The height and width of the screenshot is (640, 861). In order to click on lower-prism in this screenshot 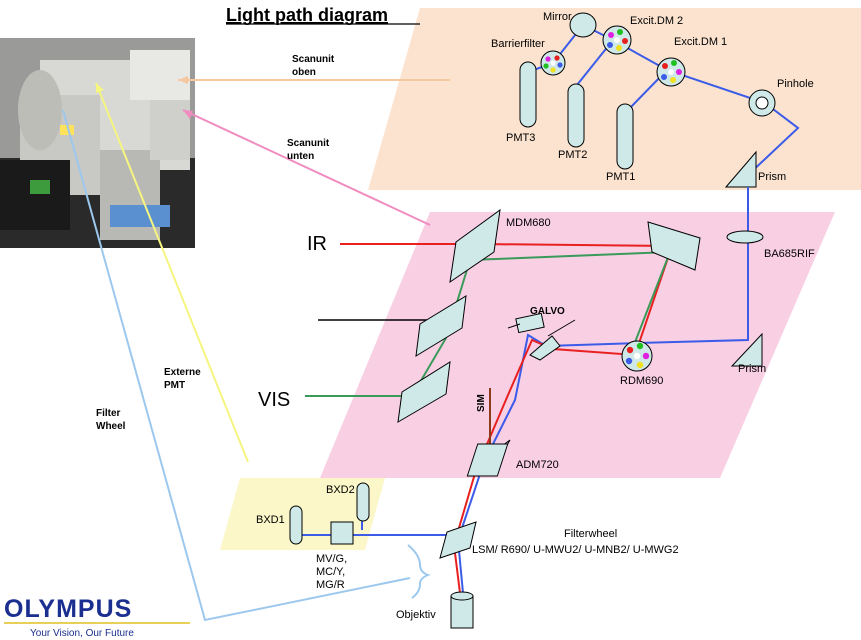, I will do `click(746, 349)`.